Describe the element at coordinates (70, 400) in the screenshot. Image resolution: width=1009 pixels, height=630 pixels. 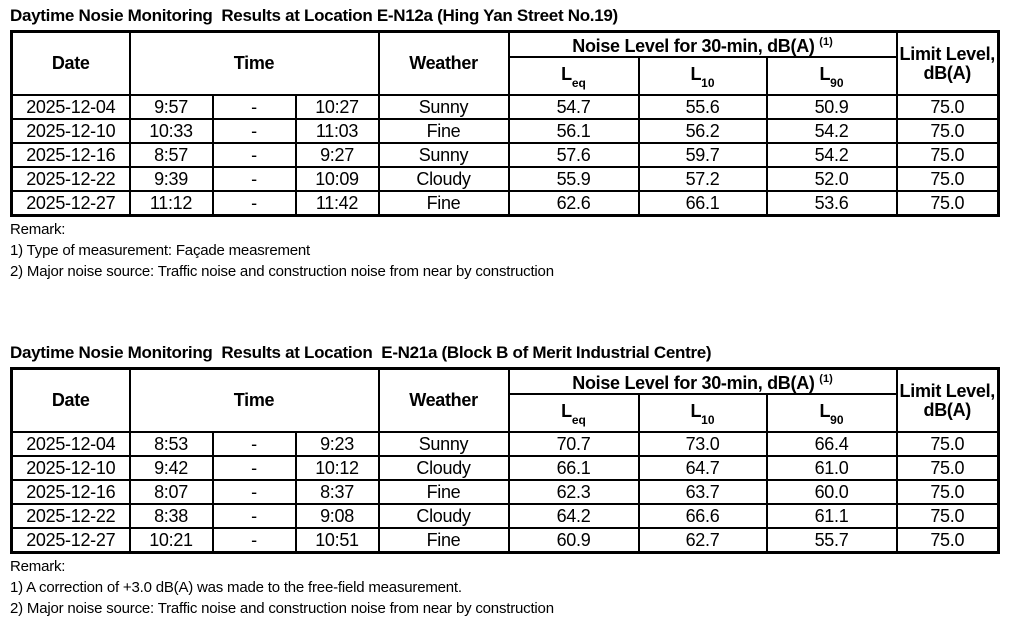
I see `col-header-date: Date` at that location.